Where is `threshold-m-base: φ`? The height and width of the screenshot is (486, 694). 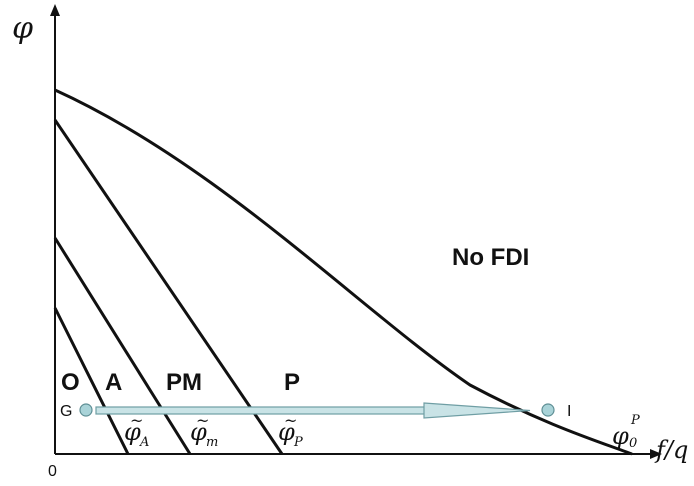 threshold-m-base: φ is located at coordinates (198, 432).